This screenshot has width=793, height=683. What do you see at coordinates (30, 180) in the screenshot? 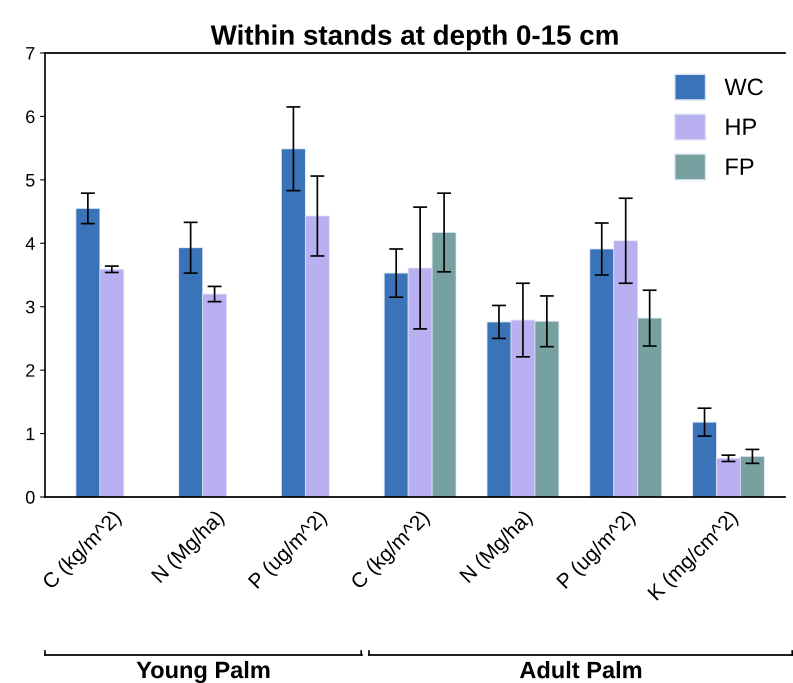
I see `y-tick-label: 5` at bounding box center [30, 180].